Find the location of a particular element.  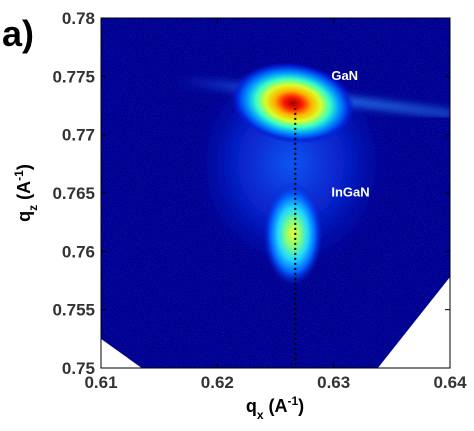

y-tick-label: 0.765 is located at coordinates (73, 193).